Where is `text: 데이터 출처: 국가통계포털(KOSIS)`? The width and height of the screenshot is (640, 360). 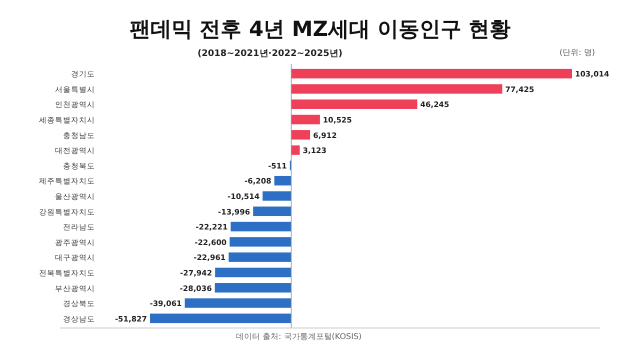
text: 데이터 출처: 국가통계포털(KOSIS) is located at coordinates (299, 336).